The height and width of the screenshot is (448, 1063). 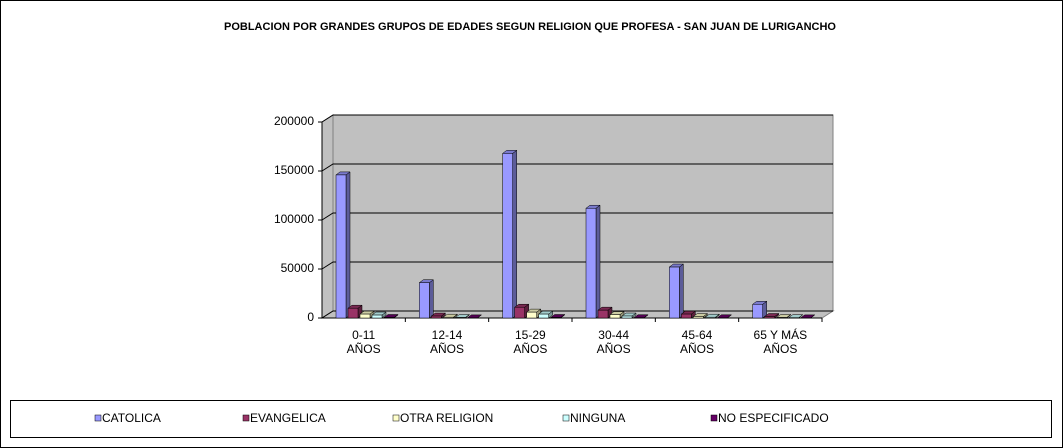 What do you see at coordinates (613, 342) in the screenshot?
I see `x-tick-label: 30-44 AÑOS` at bounding box center [613, 342].